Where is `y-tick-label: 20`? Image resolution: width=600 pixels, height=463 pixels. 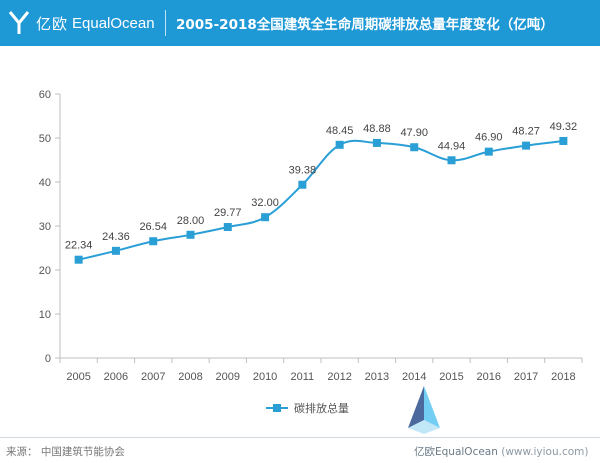 y-tick-label: 20 is located at coordinates (45, 271).